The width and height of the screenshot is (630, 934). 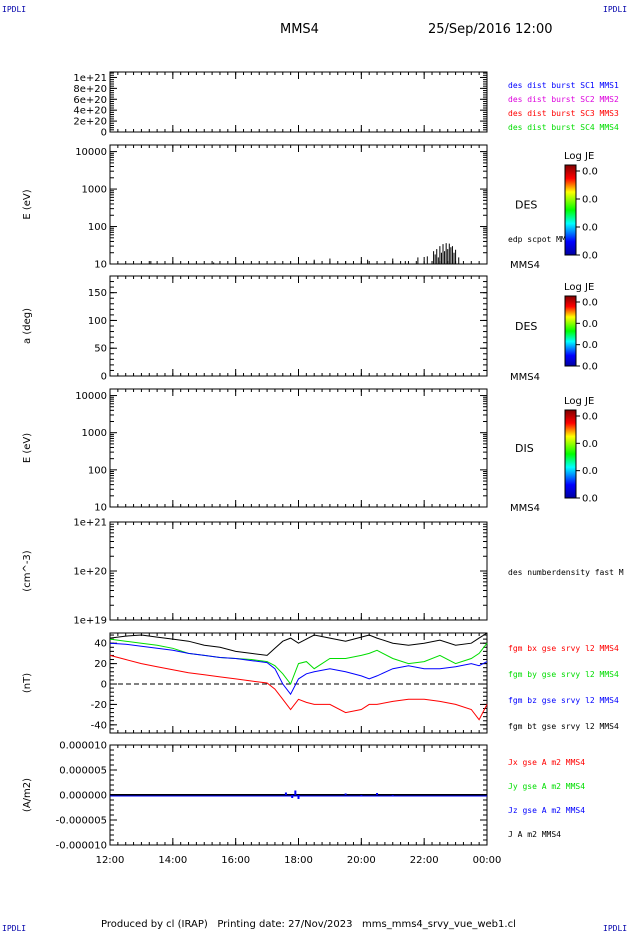 What do you see at coordinates (90, 111) in the screenshot?
I see `p1-ytick-label-3: 4e+20` at bounding box center [90, 111].